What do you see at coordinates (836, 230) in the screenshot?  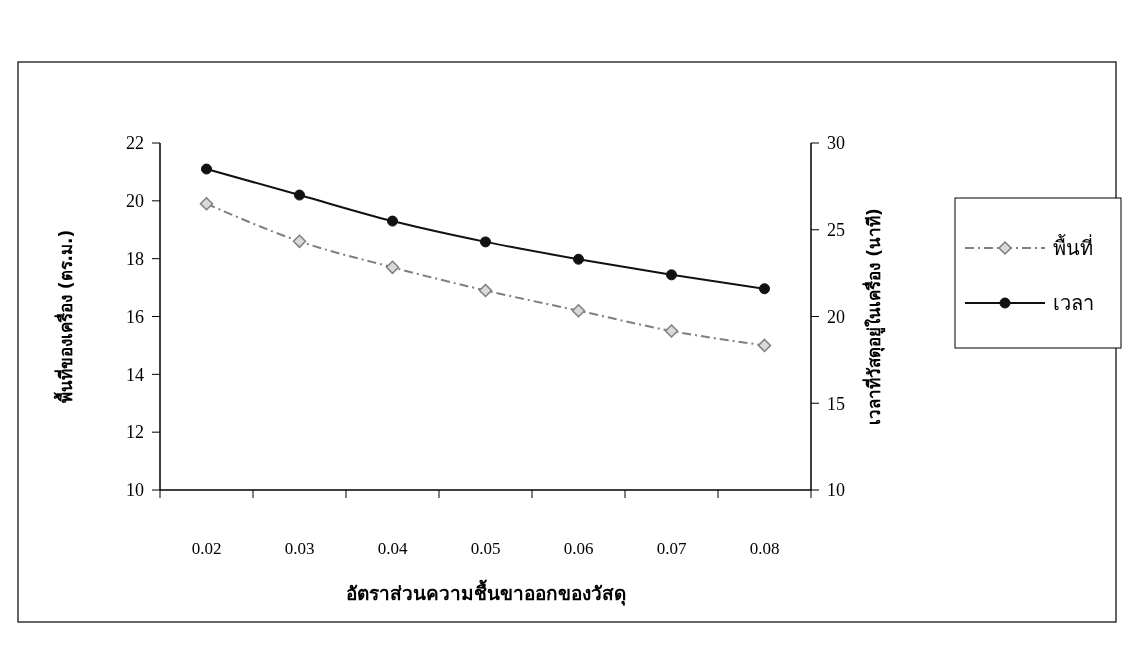 I see `y2-tick-label: 25` at bounding box center [836, 230].